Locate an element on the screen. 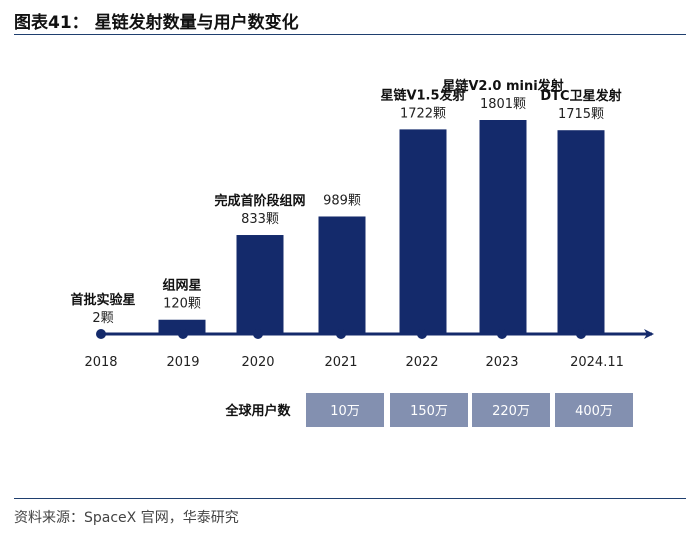 Image resolution: width=700 pixels, height=535 pixels. bar-2019 is located at coordinates (182, 326).